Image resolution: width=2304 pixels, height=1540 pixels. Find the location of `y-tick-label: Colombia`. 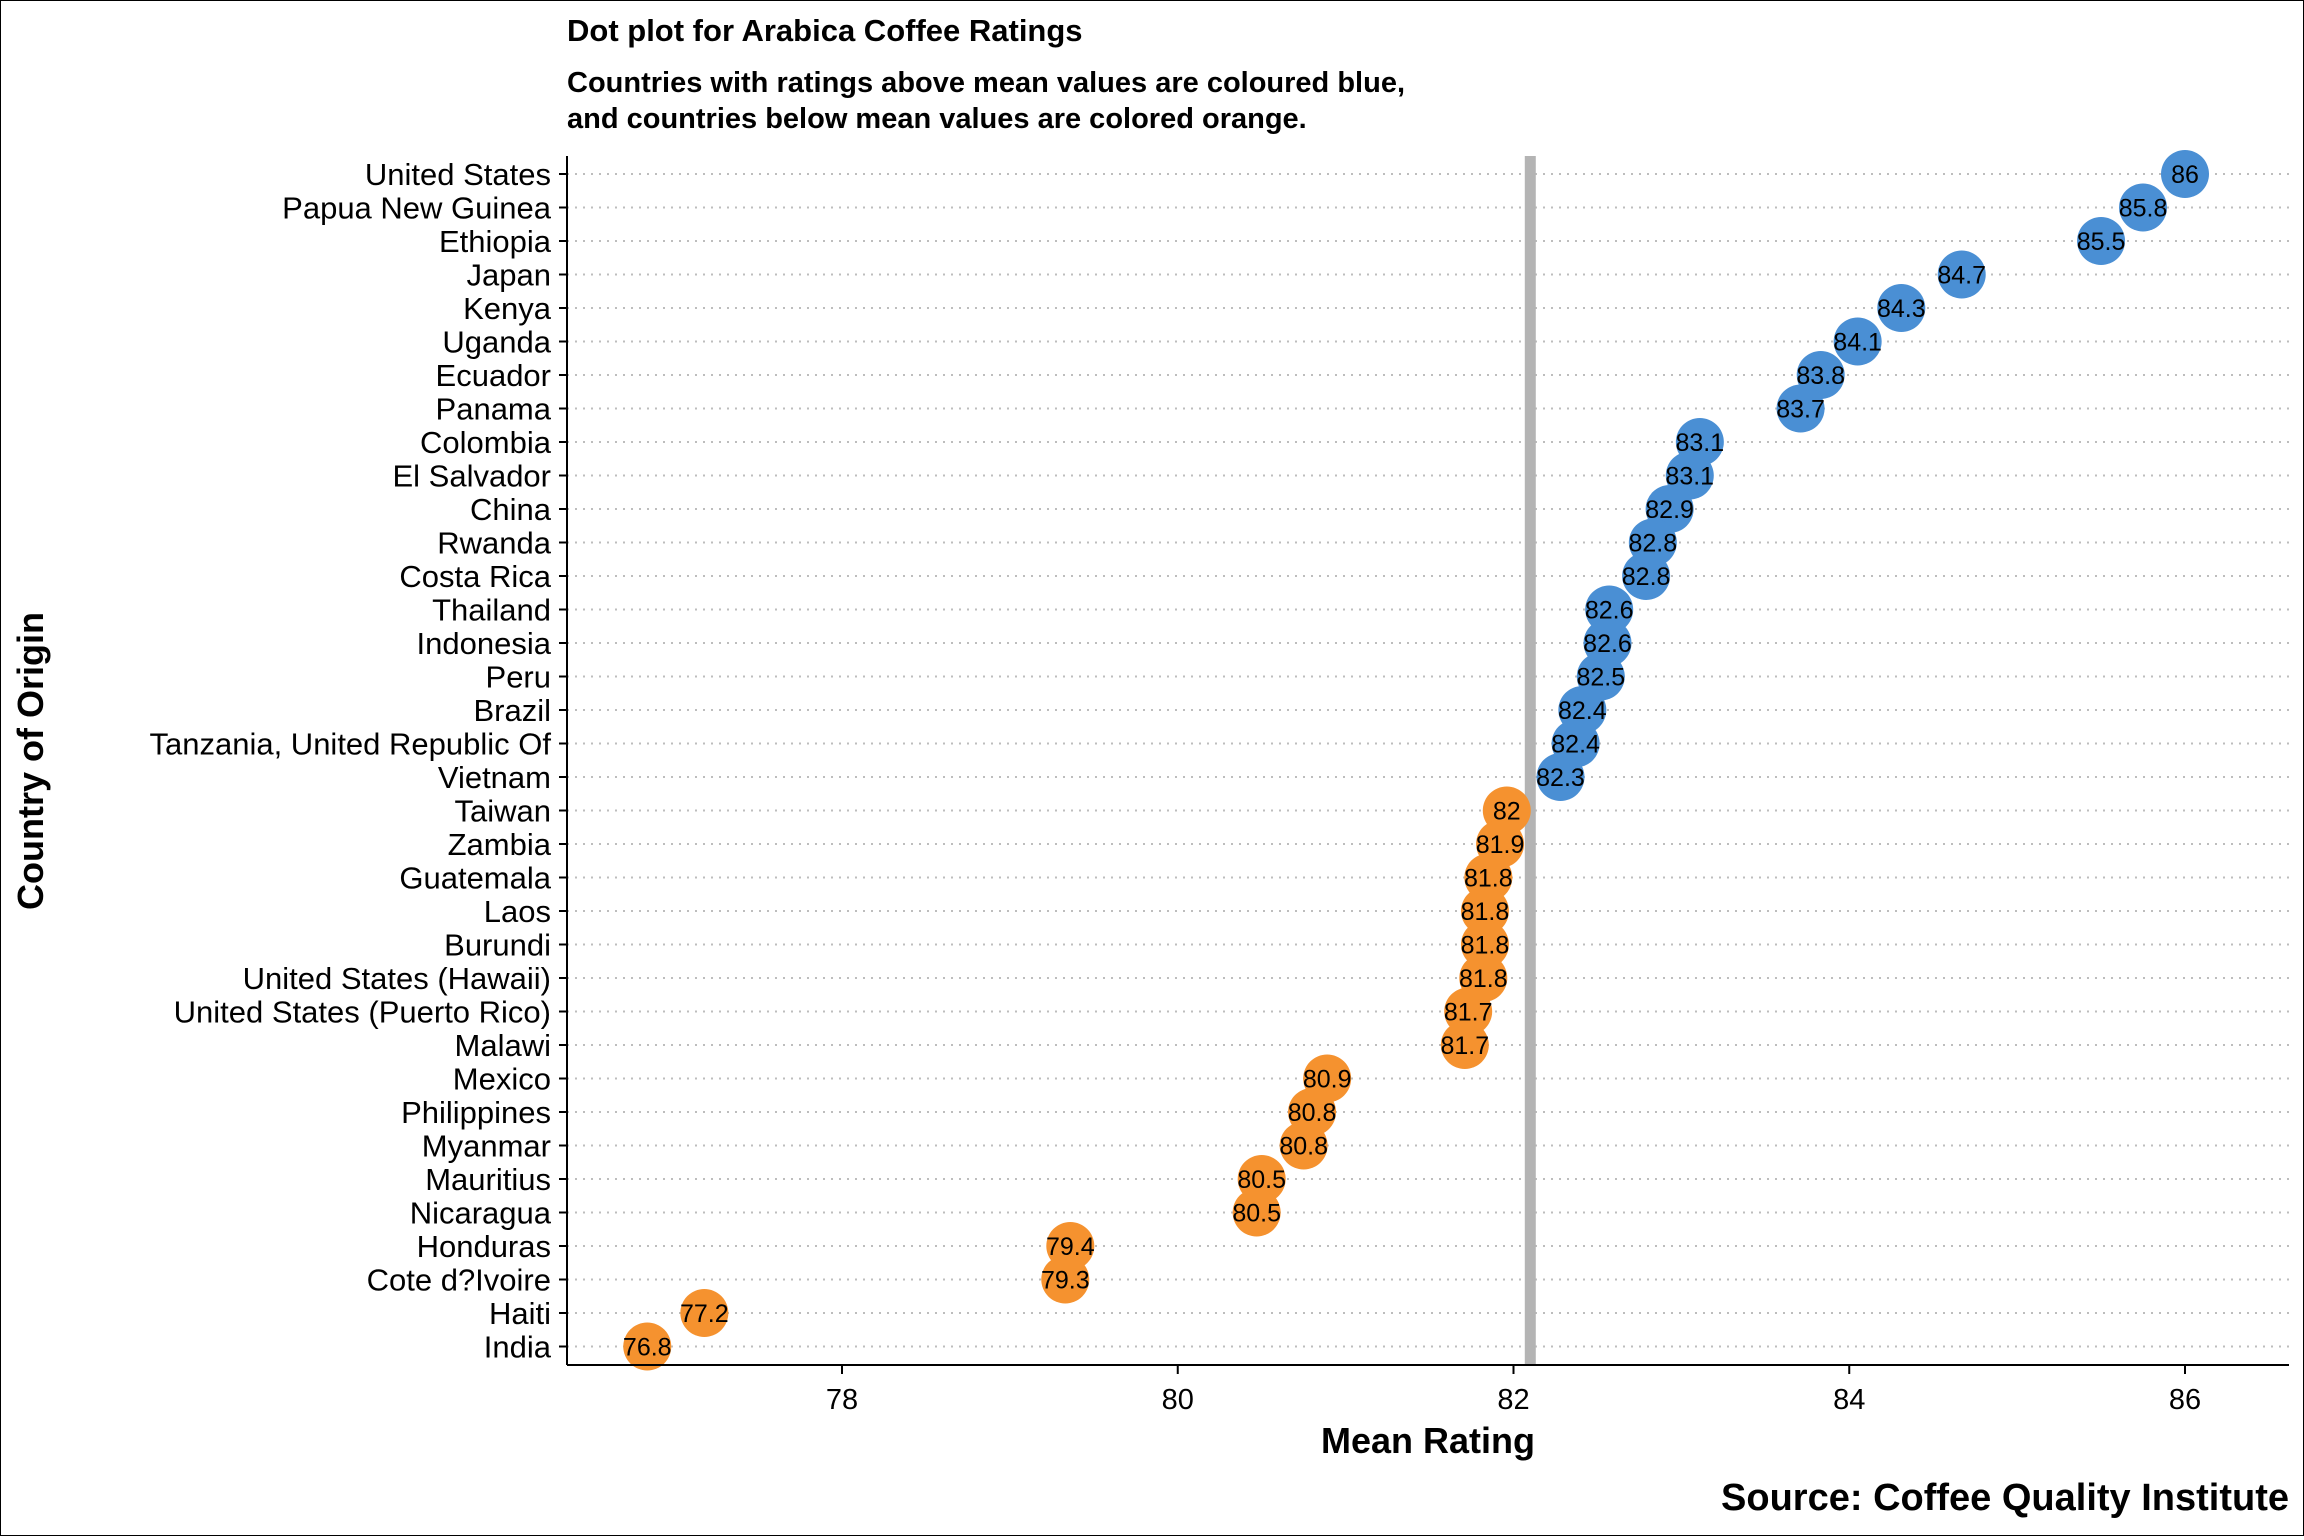

y-tick-label: Colombia is located at coordinates (486, 442).